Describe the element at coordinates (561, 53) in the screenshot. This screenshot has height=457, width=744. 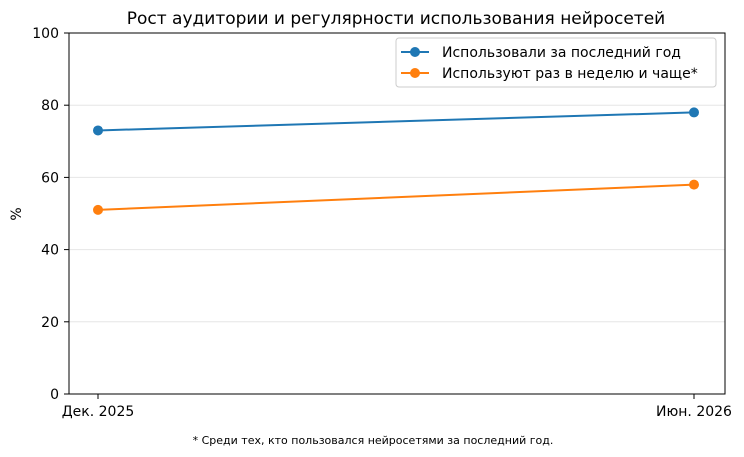
I see `legend-label: Использовали за последний год` at that location.